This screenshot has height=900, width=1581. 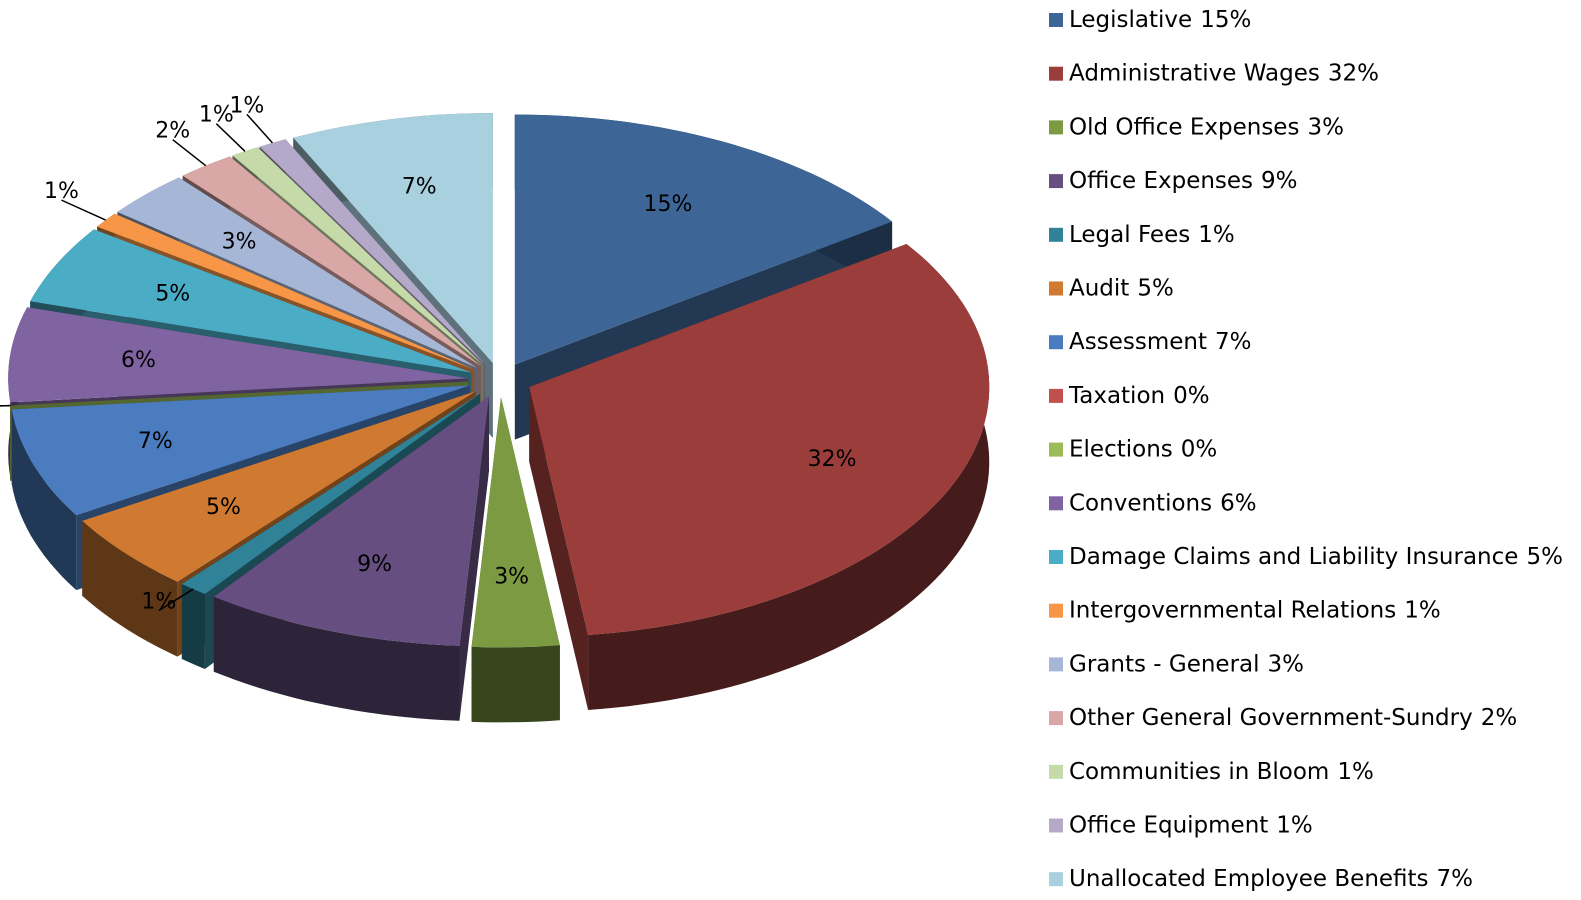 I want to click on legend-label: Conventions 6%, so click(x=1163, y=503).